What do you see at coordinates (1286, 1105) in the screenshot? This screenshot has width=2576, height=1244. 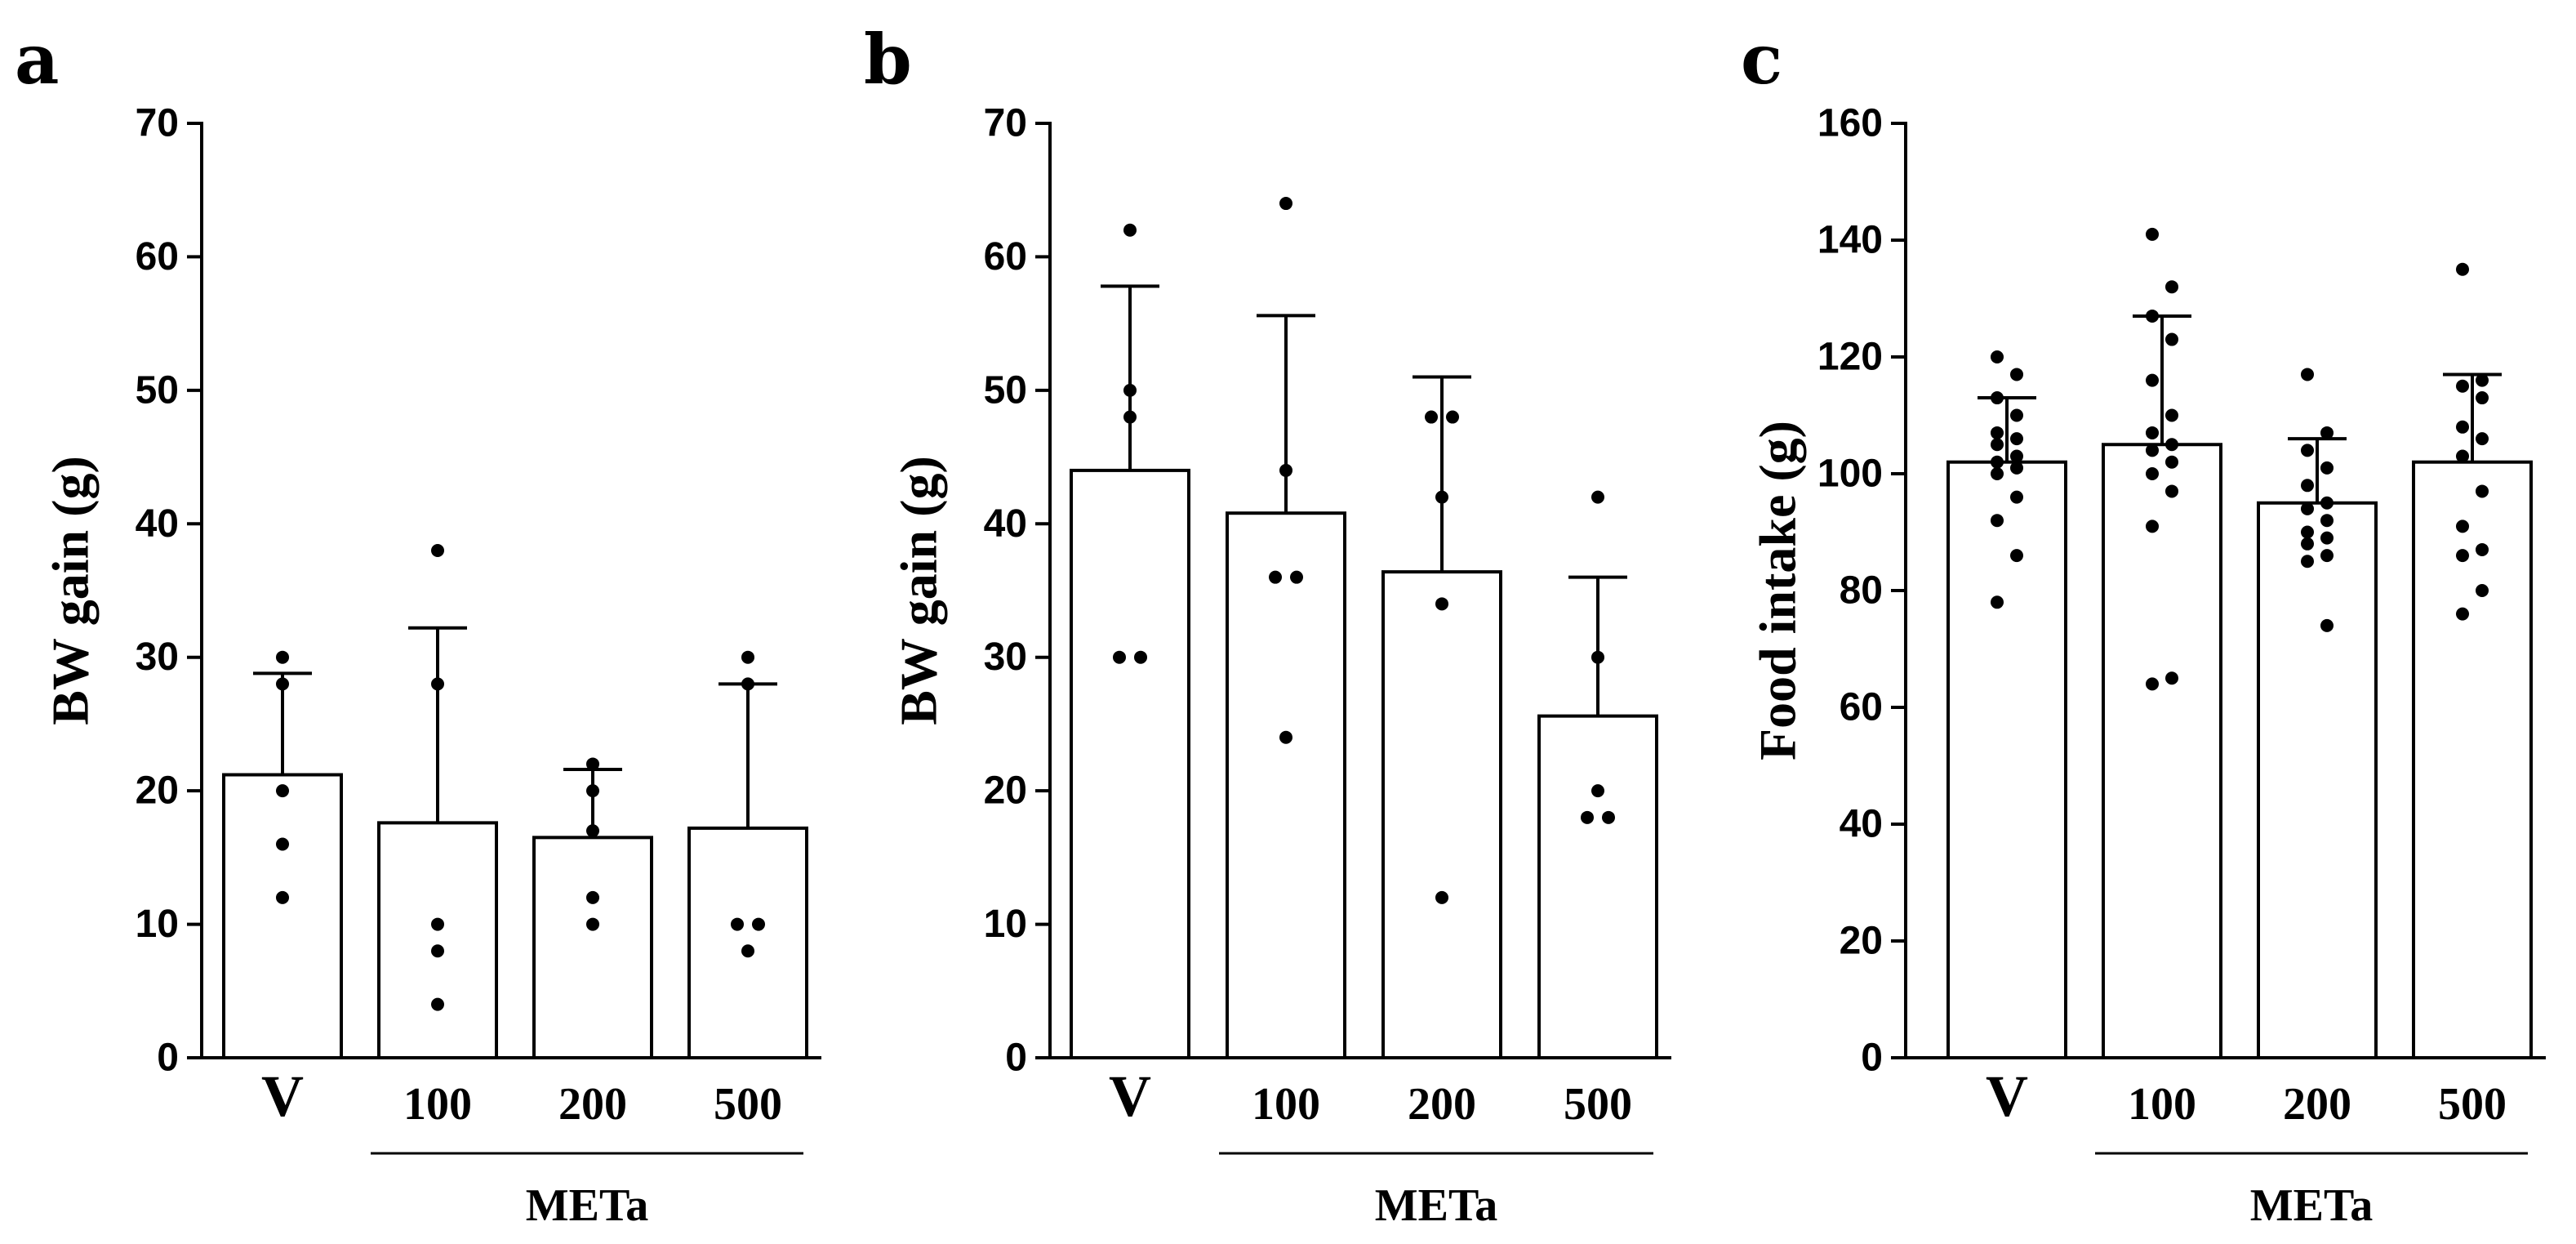 I see `category-label: 100` at bounding box center [1286, 1105].